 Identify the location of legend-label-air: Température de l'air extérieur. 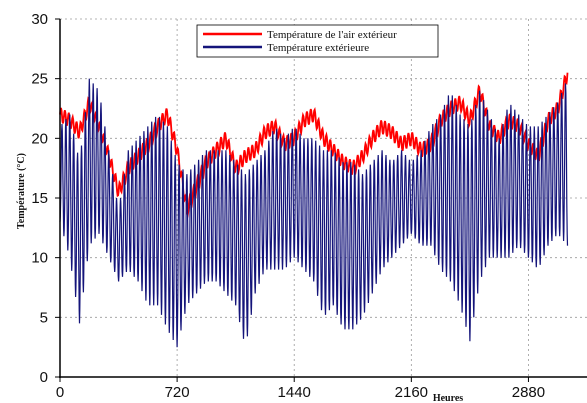
(332, 35).